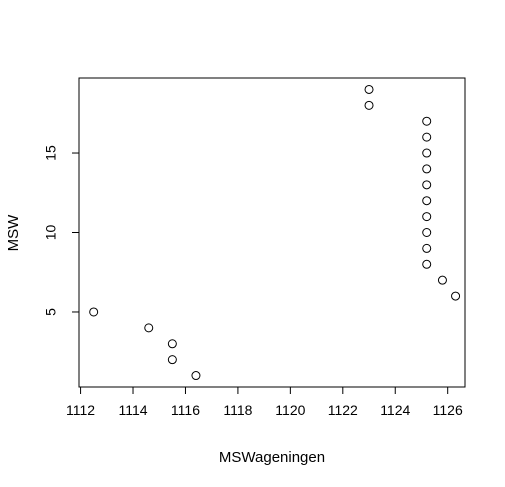 The image size is (505, 487). What do you see at coordinates (237, 410) in the screenshot?
I see `x-tick-label: 1118` at bounding box center [237, 410].